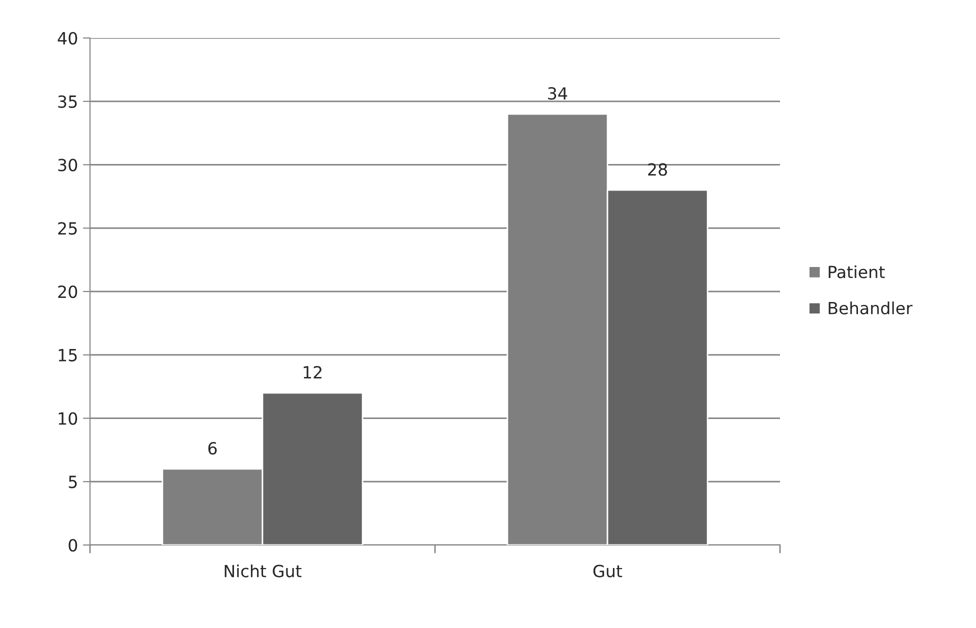 The height and width of the screenshot is (628, 976). Describe the element at coordinates (68, 418) in the screenshot. I see `y-tick-label: 10` at that location.